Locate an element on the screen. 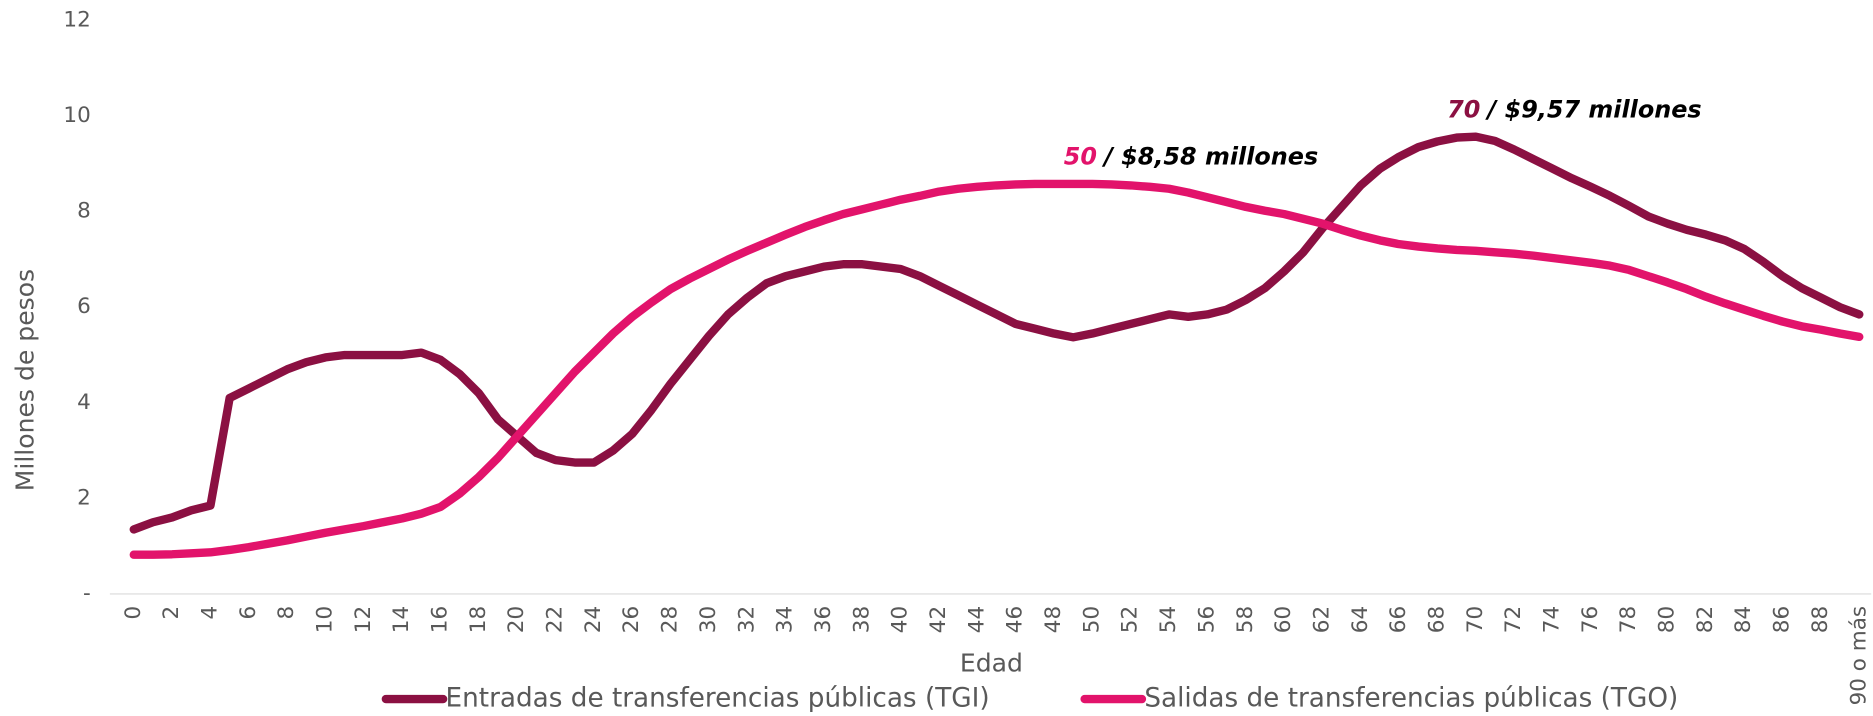 Image resolution: width=1873 pixels, height=716 pixels. y-tick-label: - is located at coordinates (87, 593).